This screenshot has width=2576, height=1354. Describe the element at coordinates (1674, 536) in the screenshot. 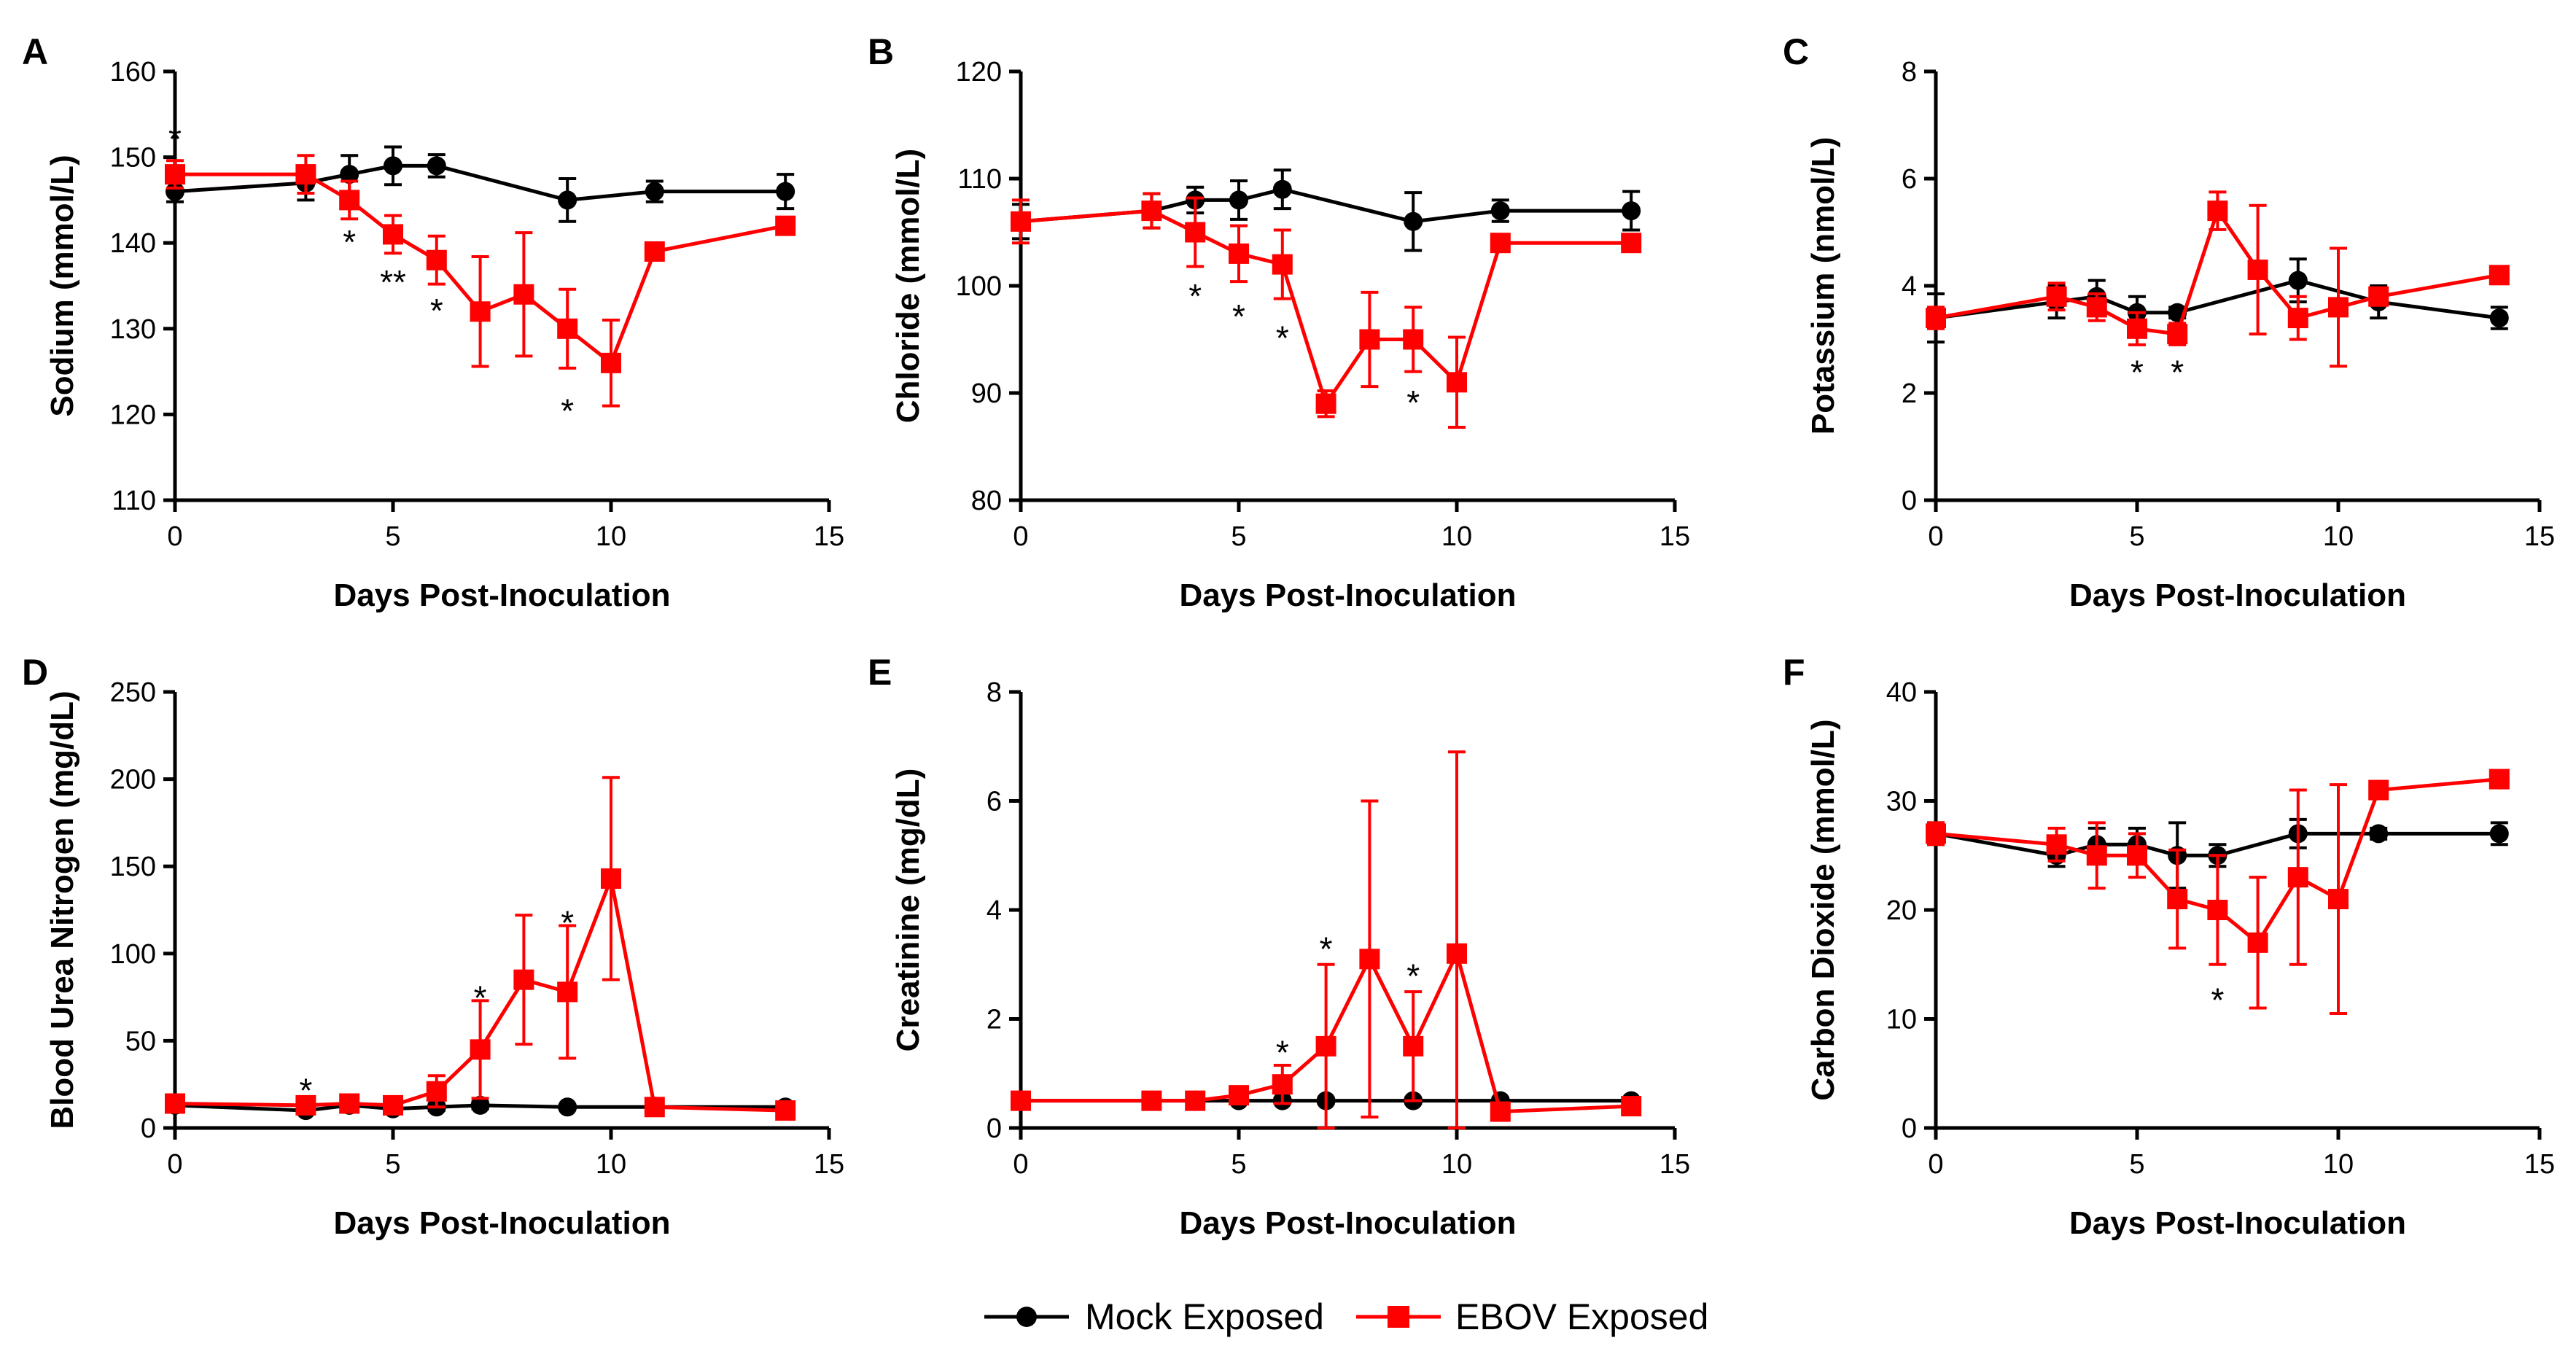

I see `x-tick-label-b: 15` at that location.